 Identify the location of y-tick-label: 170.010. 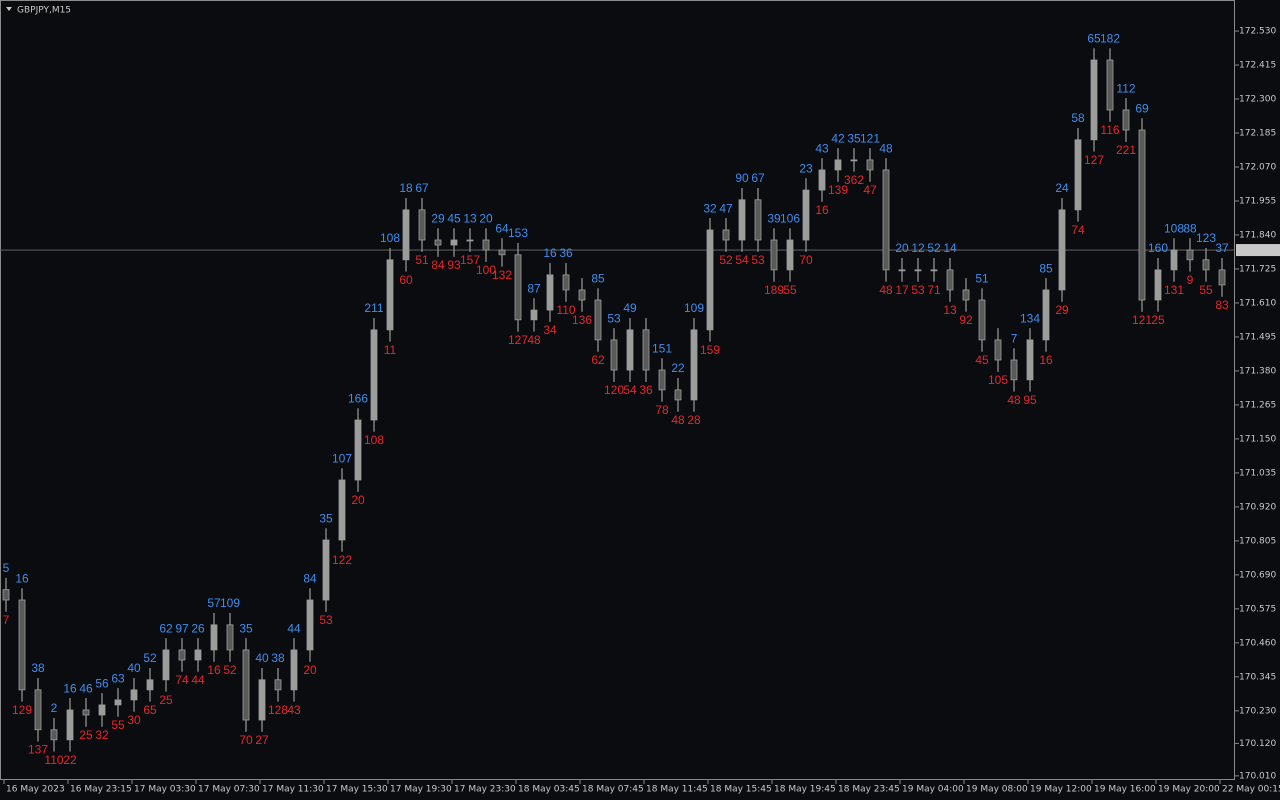
(1257, 776).